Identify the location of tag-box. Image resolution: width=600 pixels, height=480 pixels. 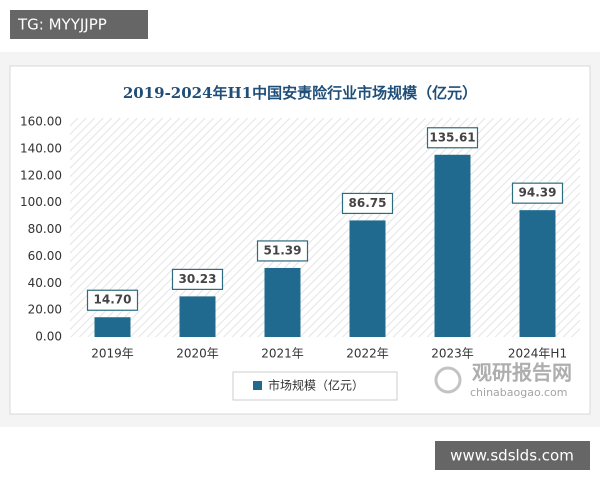
(79, 24).